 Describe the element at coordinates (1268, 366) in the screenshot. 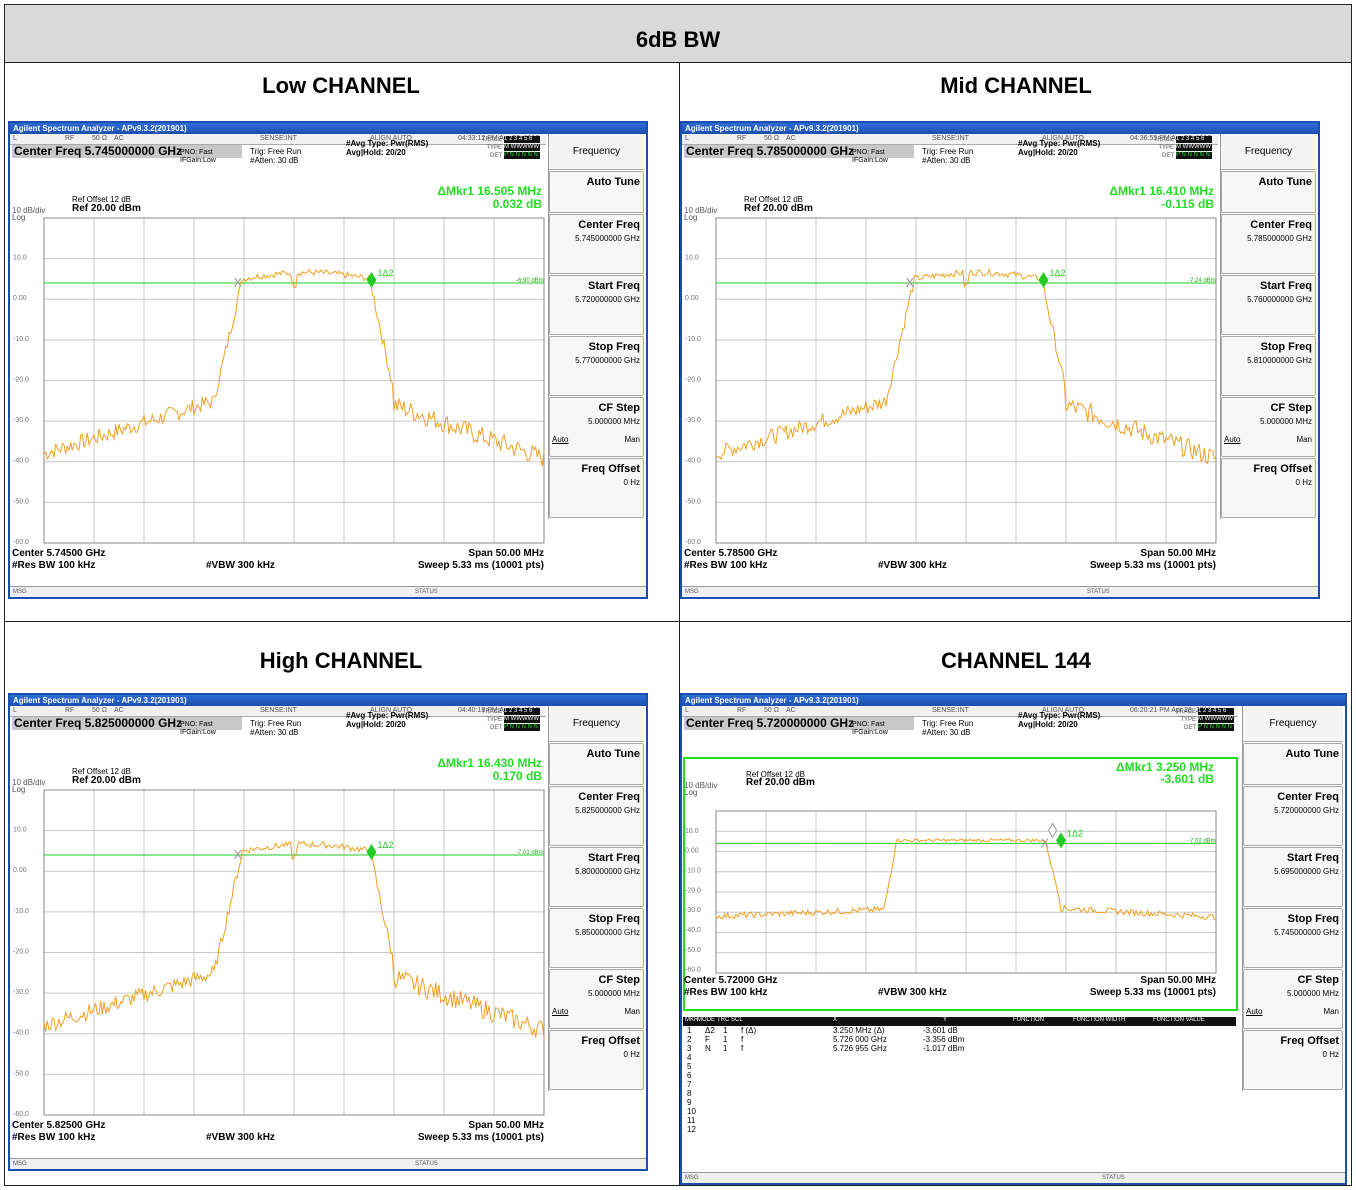

I see `stop-freq-button: Stop Freq 5.810000000 GHz` at that location.